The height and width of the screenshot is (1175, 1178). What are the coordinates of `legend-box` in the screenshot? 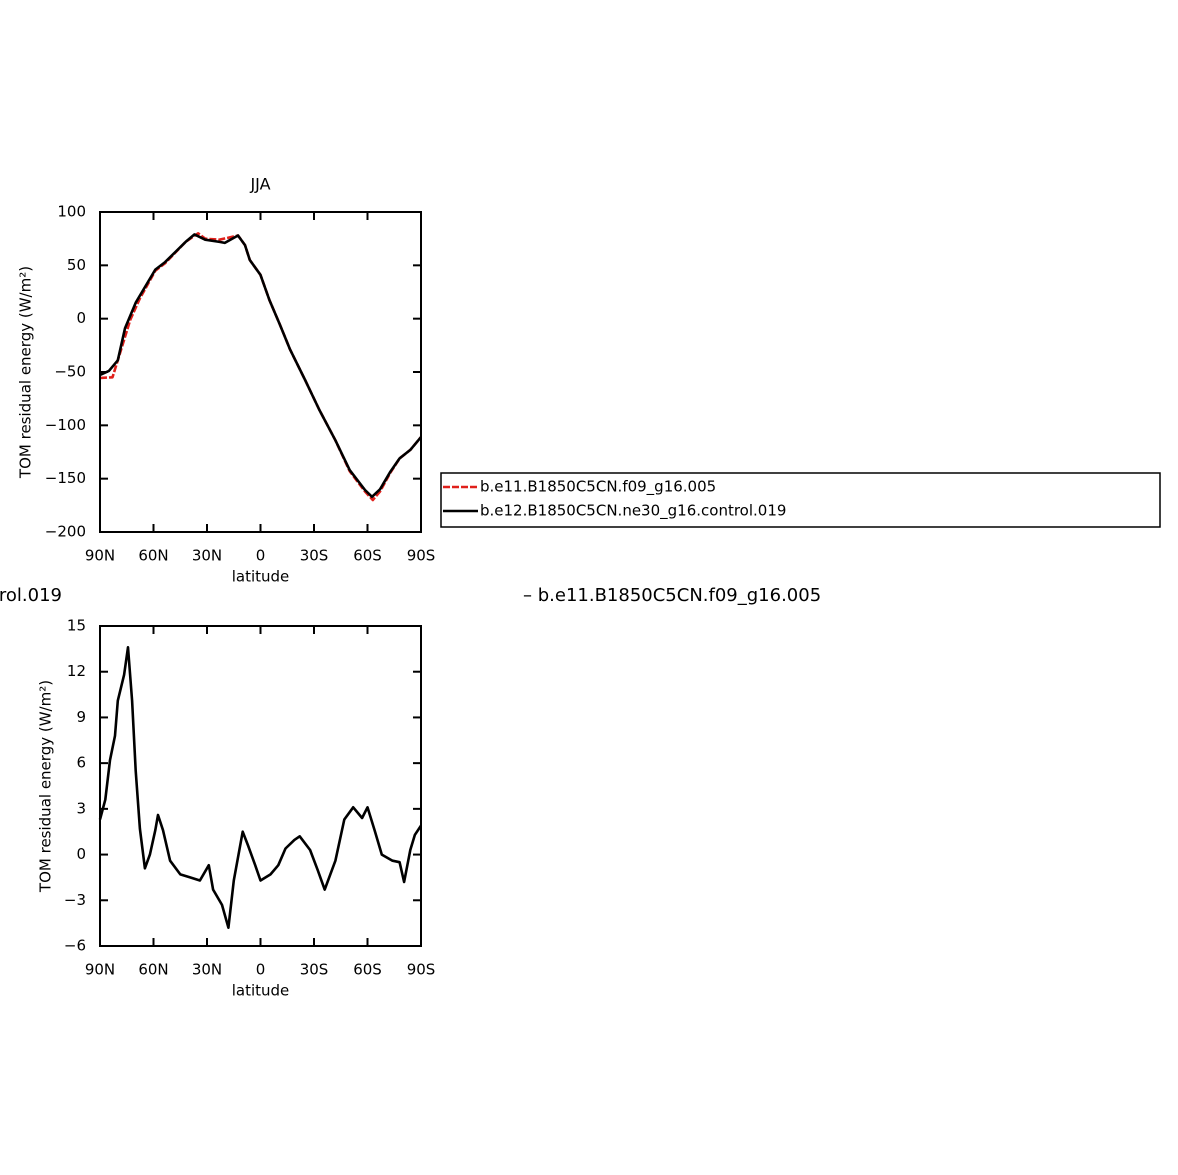 It's located at (800, 500).